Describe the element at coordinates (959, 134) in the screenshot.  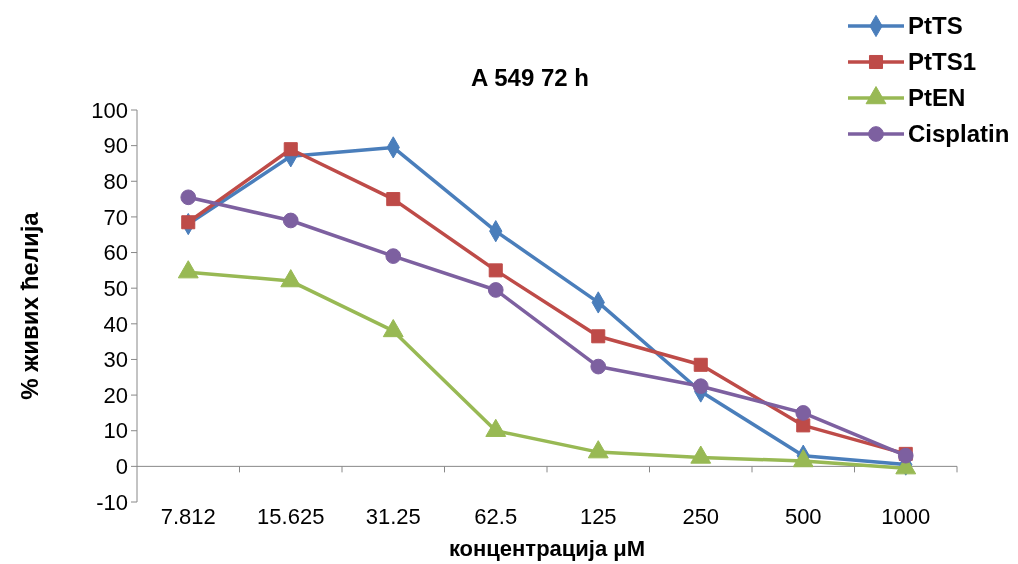
I see `legend-label: Cisplatin` at that location.